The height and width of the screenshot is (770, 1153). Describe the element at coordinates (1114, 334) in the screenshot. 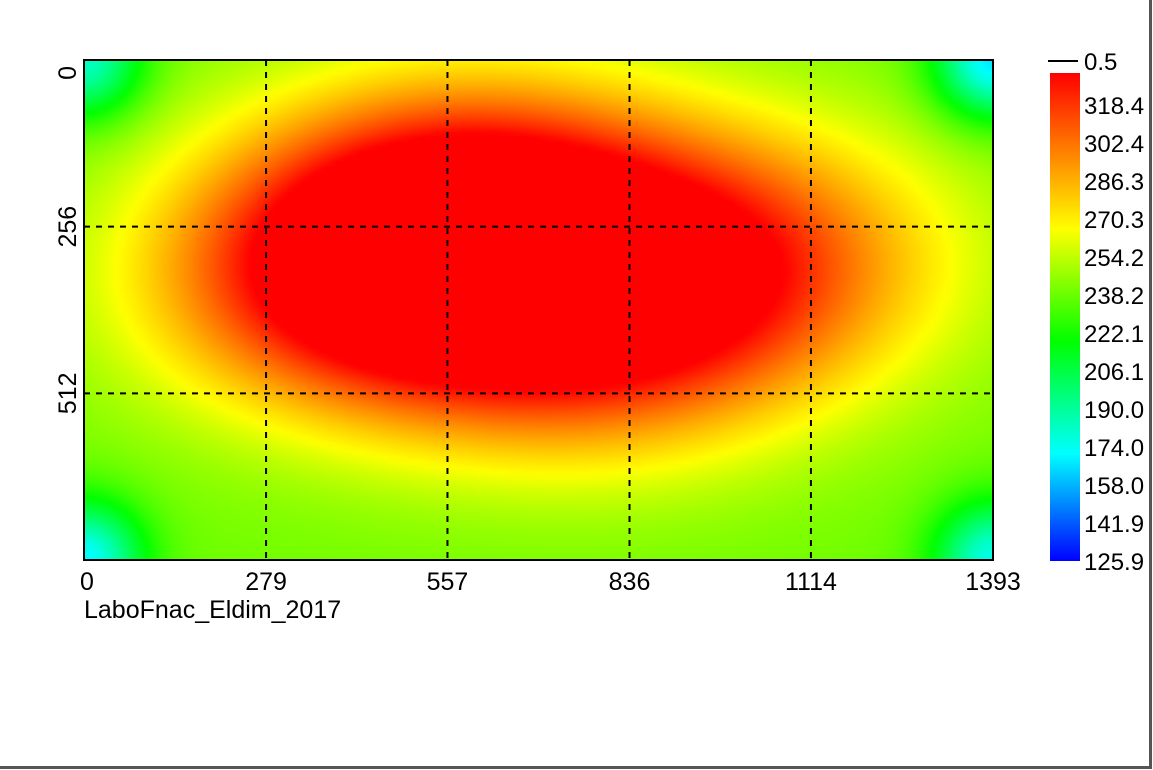

I see `colorbar-label: 222.1` at that location.